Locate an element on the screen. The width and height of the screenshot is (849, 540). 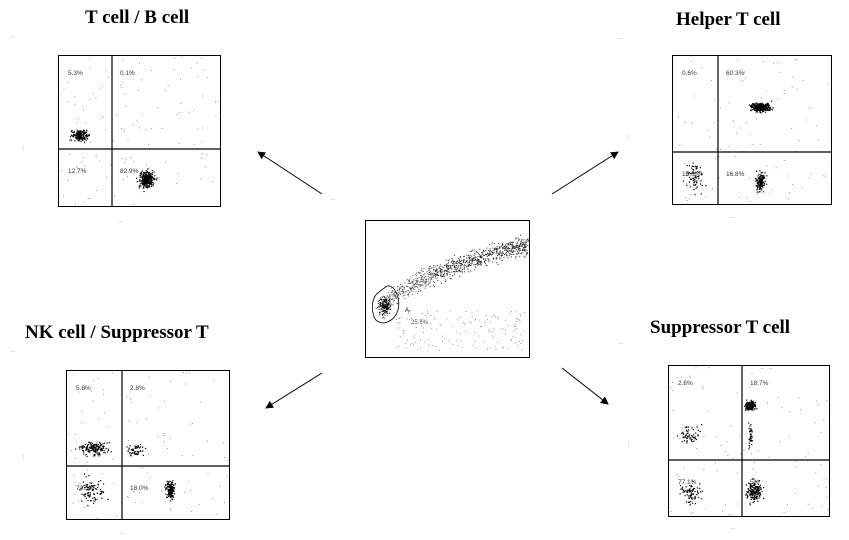
dots-supp is located at coordinates (749, 441).